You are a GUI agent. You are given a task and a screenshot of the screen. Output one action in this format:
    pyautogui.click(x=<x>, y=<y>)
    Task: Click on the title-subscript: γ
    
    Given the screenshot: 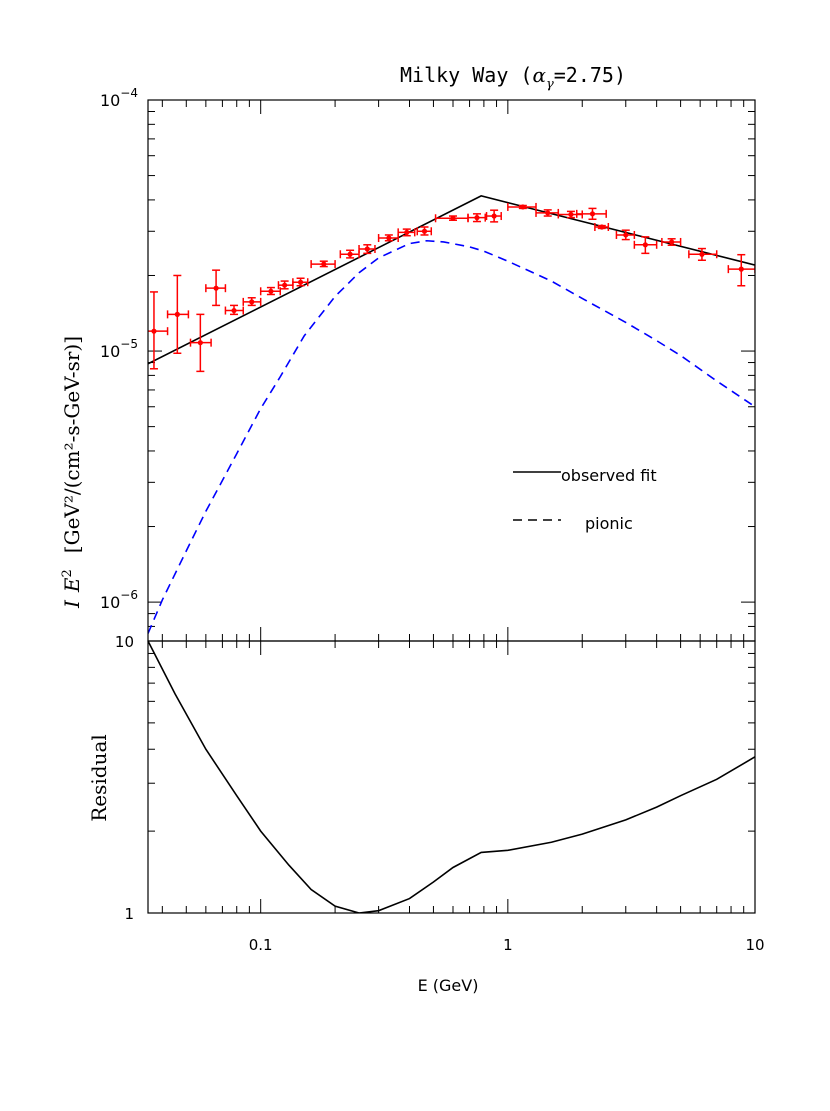 What is the action you would take?
    pyautogui.click(x=550, y=84)
    